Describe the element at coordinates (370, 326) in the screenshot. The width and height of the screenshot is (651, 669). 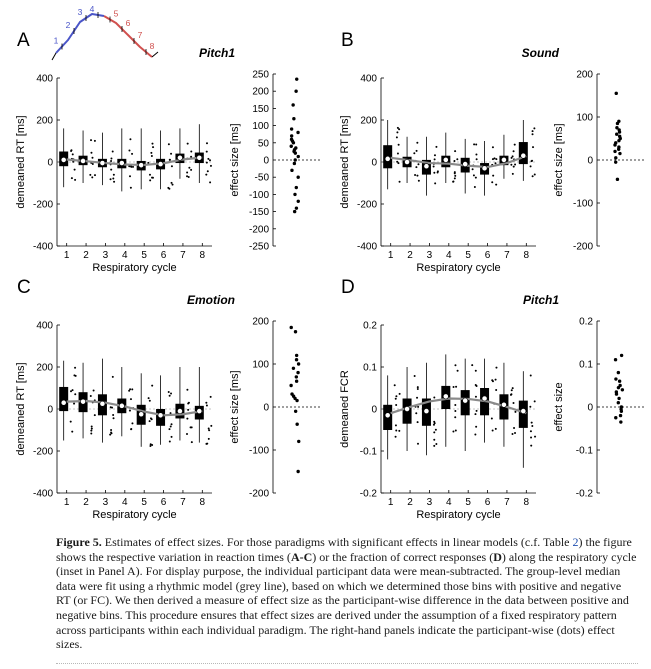
I see `y-tick-label: 0.2` at that location.